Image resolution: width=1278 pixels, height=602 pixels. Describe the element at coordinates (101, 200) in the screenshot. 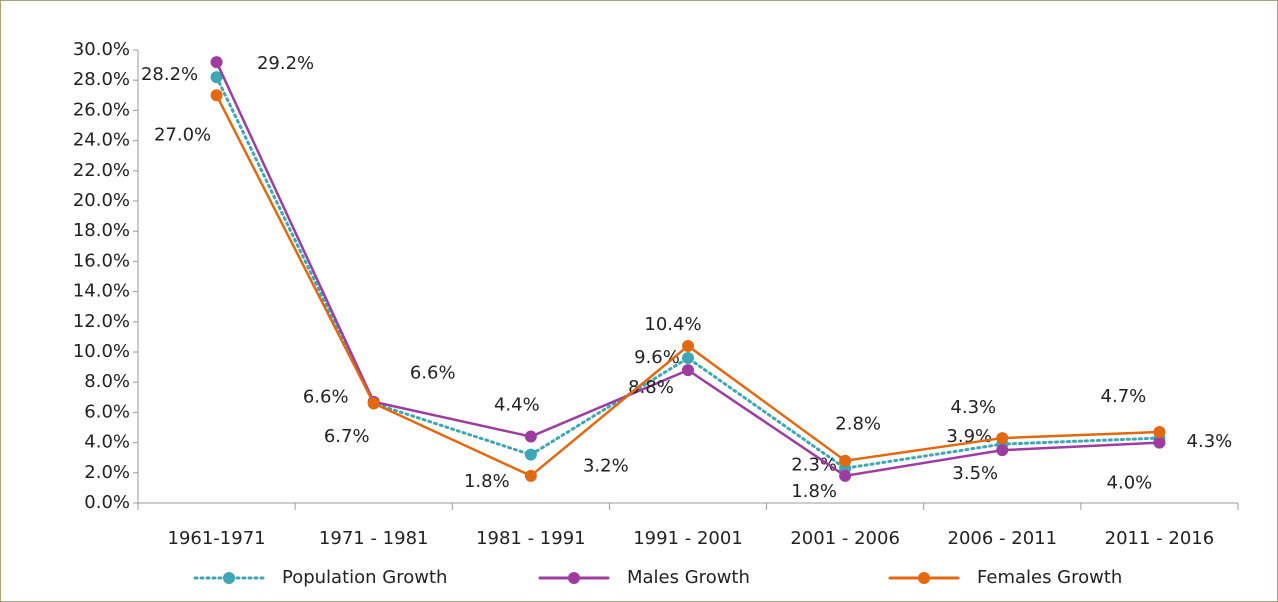

I see `y-tick-label: 20.0%` at that location.